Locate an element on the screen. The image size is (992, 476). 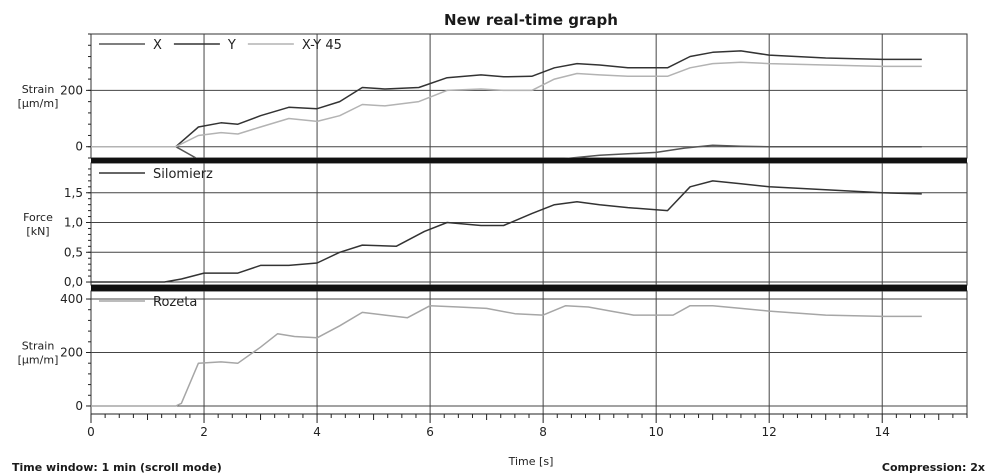
x-tick-label: 8 is located at coordinates (543, 432).